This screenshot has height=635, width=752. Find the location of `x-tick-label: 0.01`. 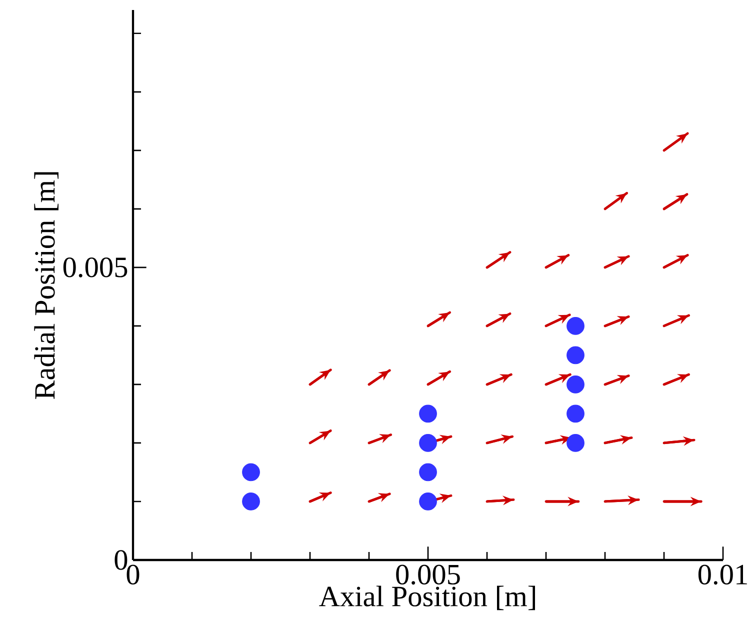

x-tick-label: 0.01 is located at coordinates (722, 574).